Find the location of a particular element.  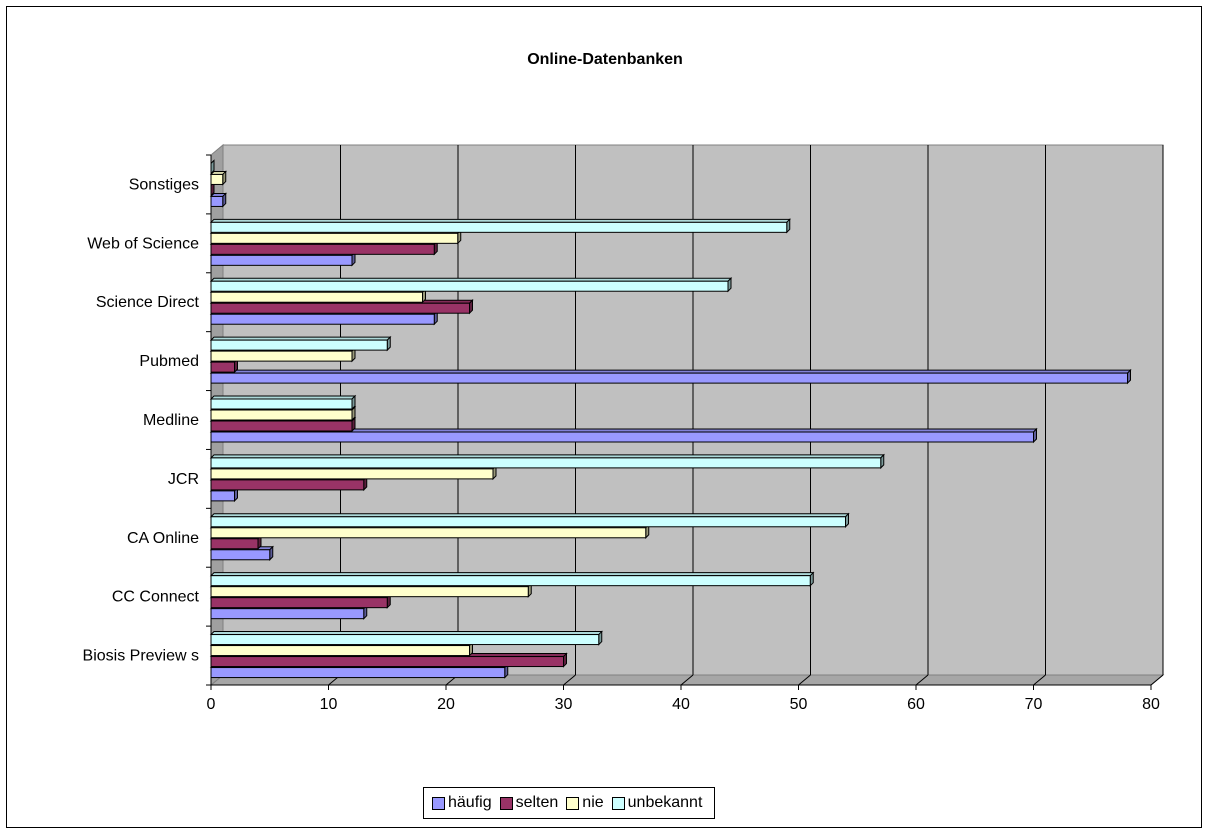

x-tick-label: 20 is located at coordinates (446, 704).